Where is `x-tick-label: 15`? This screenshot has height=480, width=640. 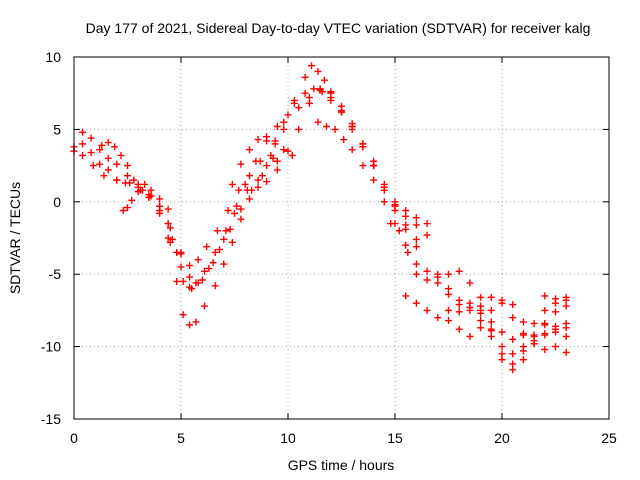
x-tick-label: 15 is located at coordinates (395, 438).